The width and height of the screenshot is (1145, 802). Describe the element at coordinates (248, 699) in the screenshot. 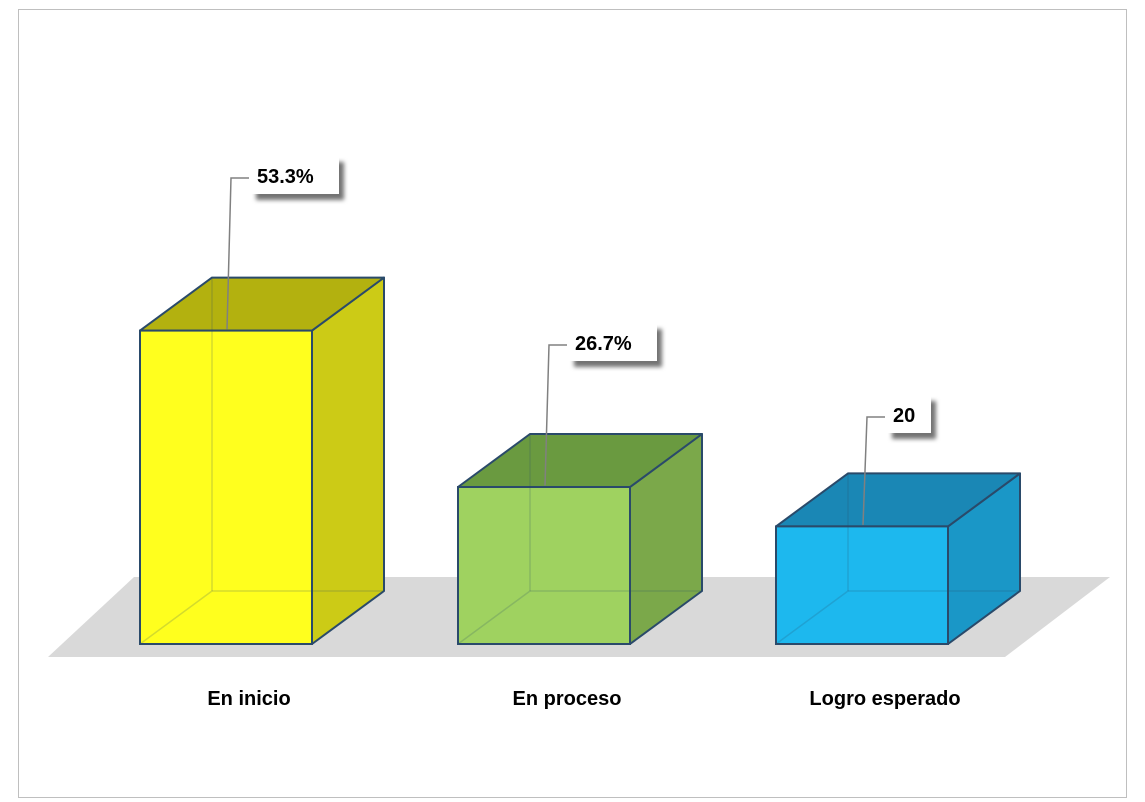

I see `category-label: En inicio` at that location.